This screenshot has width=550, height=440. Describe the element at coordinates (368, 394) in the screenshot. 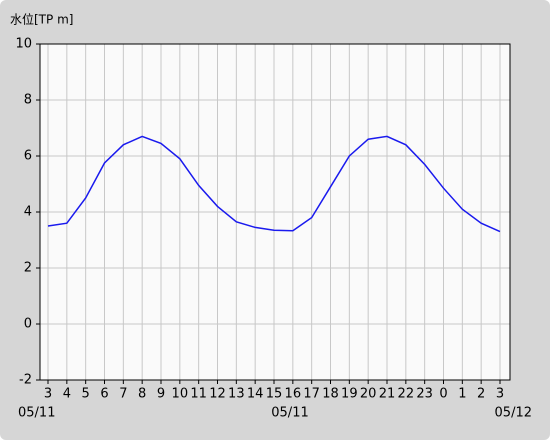

I see `x-tick-label: 20` at that location.